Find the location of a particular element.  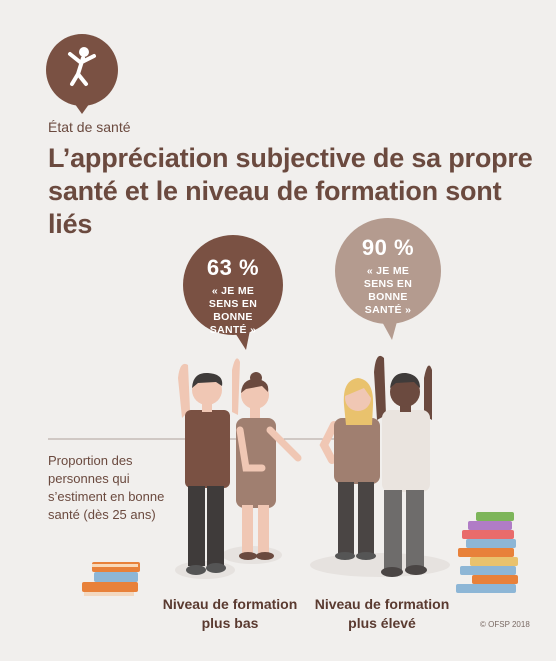

percent-high: 90 % is located at coordinates (388, 247).